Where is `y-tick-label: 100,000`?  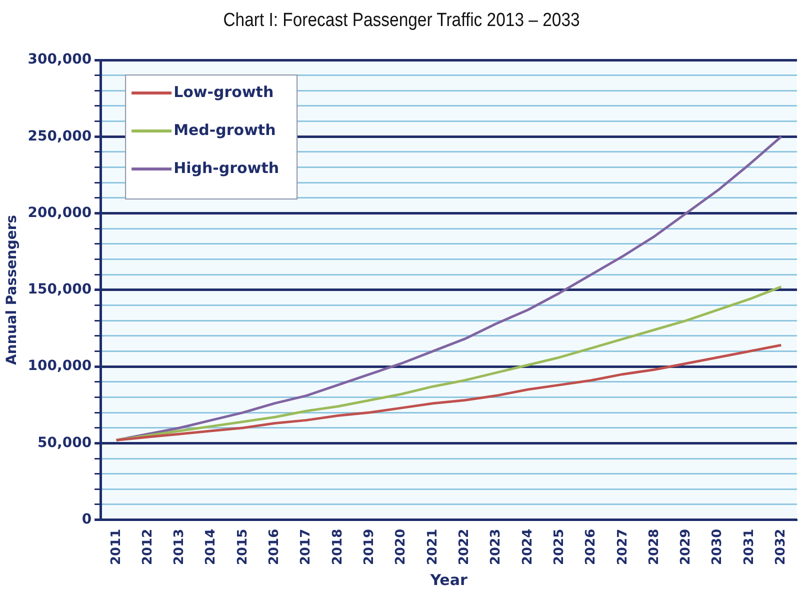 y-tick-label: 100,000 is located at coordinates (60, 366).